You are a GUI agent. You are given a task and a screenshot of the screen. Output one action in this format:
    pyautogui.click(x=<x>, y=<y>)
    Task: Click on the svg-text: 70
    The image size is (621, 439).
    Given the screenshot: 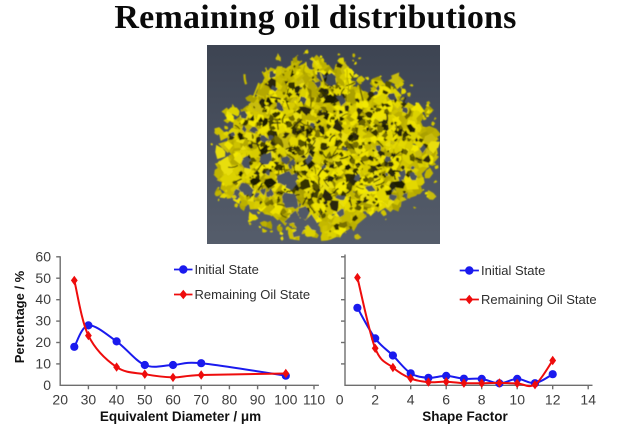 What is the action you would take?
    pyautogui.click(x=201, y=400)
    